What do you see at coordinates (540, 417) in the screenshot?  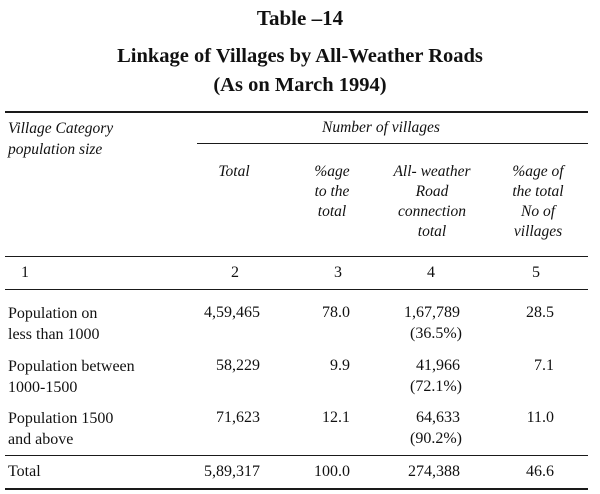 I see `row-pct-villages-cell: 11.0` at bounding box center [540, 417].